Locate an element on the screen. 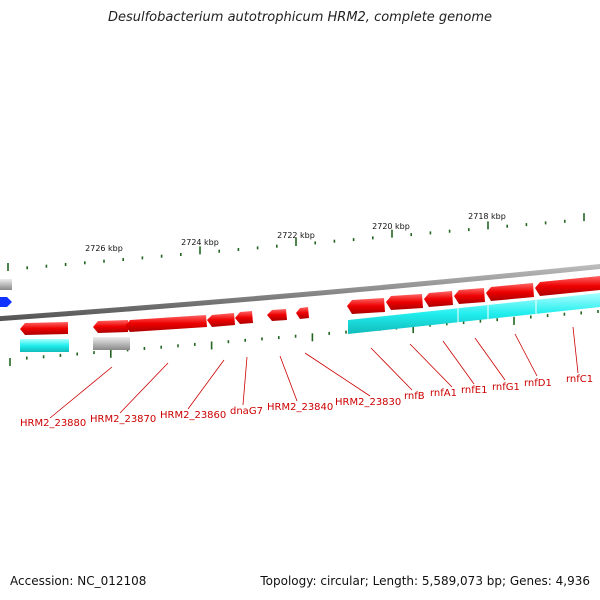 Image resolution: width=600 pixels, height=600 pixels. scale-label: 2724 kbp is located at coordinates (200, 242).